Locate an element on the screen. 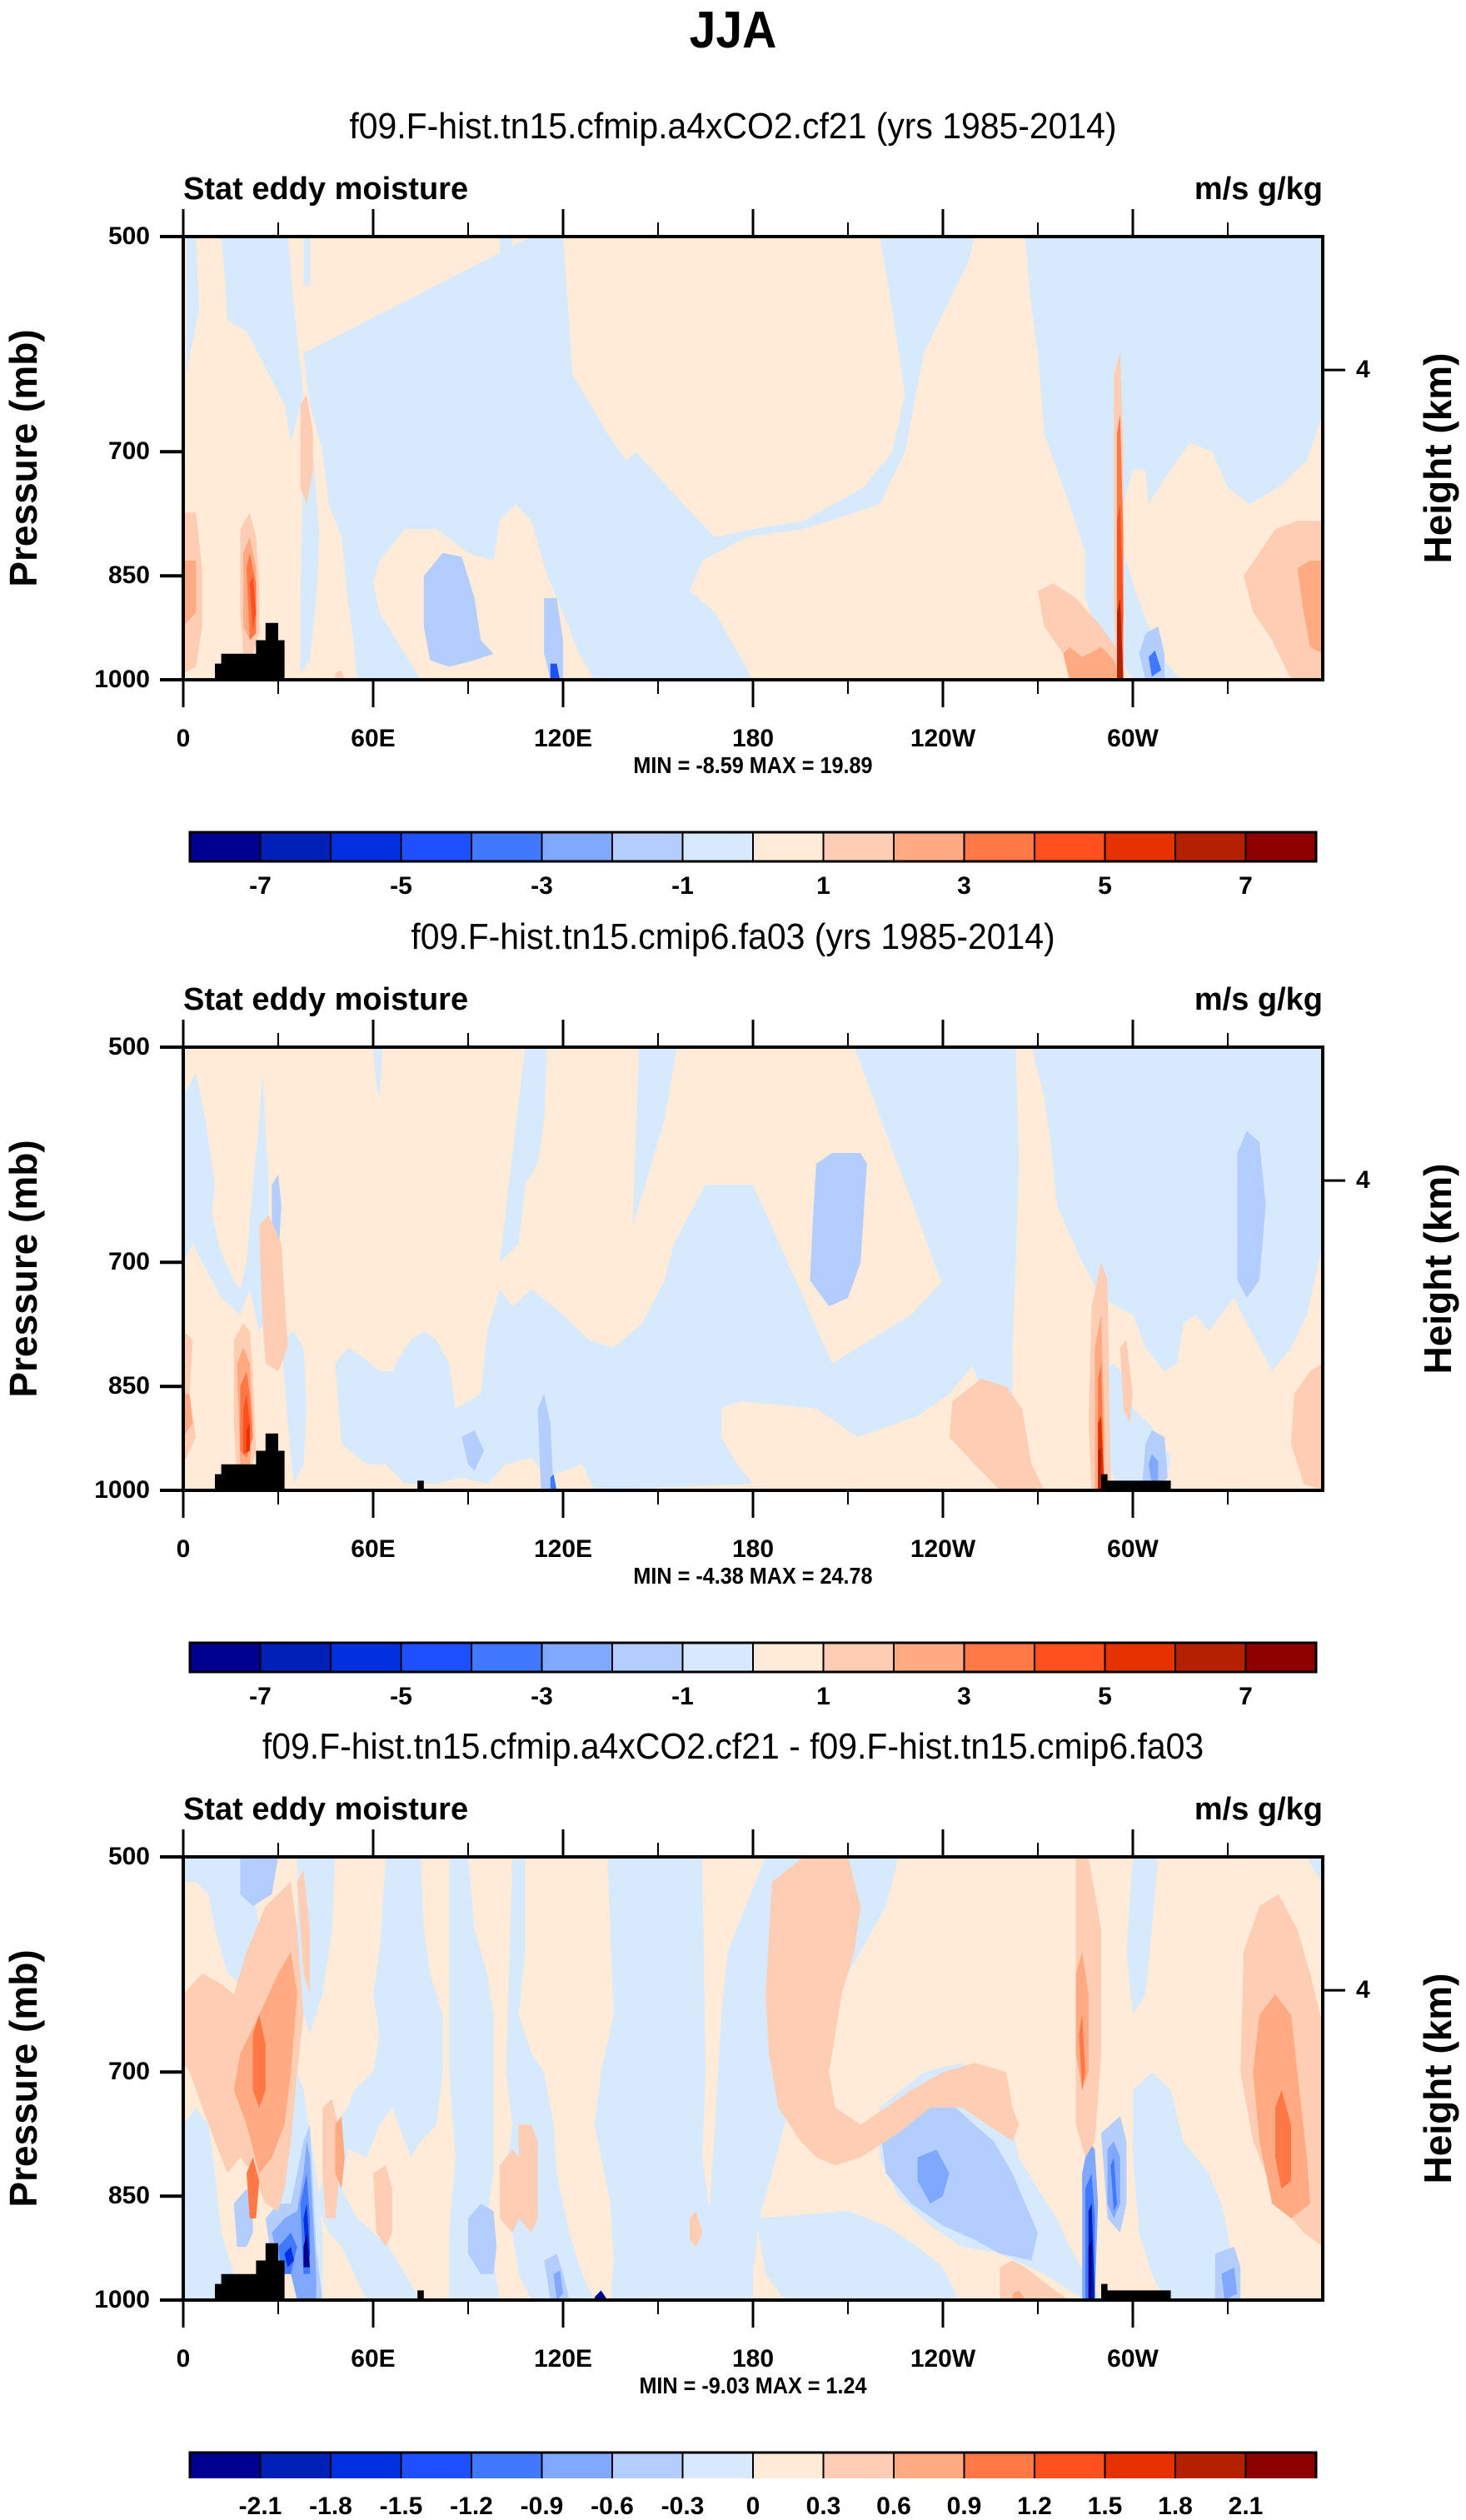 The image size is (1466, 2520). min-max-stats: MIN = -4.38 MAX = 24.78 is located at coordinates (753, 1576).